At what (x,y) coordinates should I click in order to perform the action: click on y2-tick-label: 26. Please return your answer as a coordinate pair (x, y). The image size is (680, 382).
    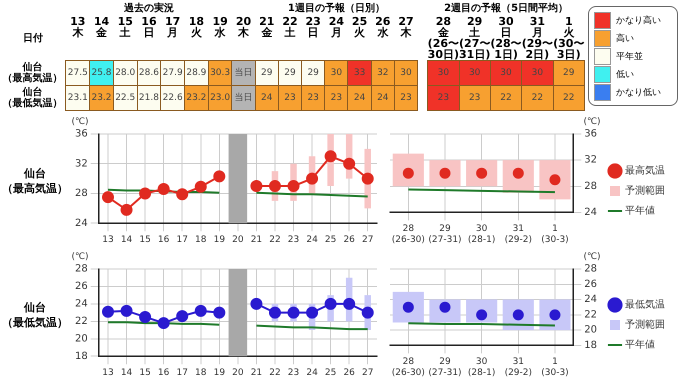
    Looking at the image, I should click on (591, 284).